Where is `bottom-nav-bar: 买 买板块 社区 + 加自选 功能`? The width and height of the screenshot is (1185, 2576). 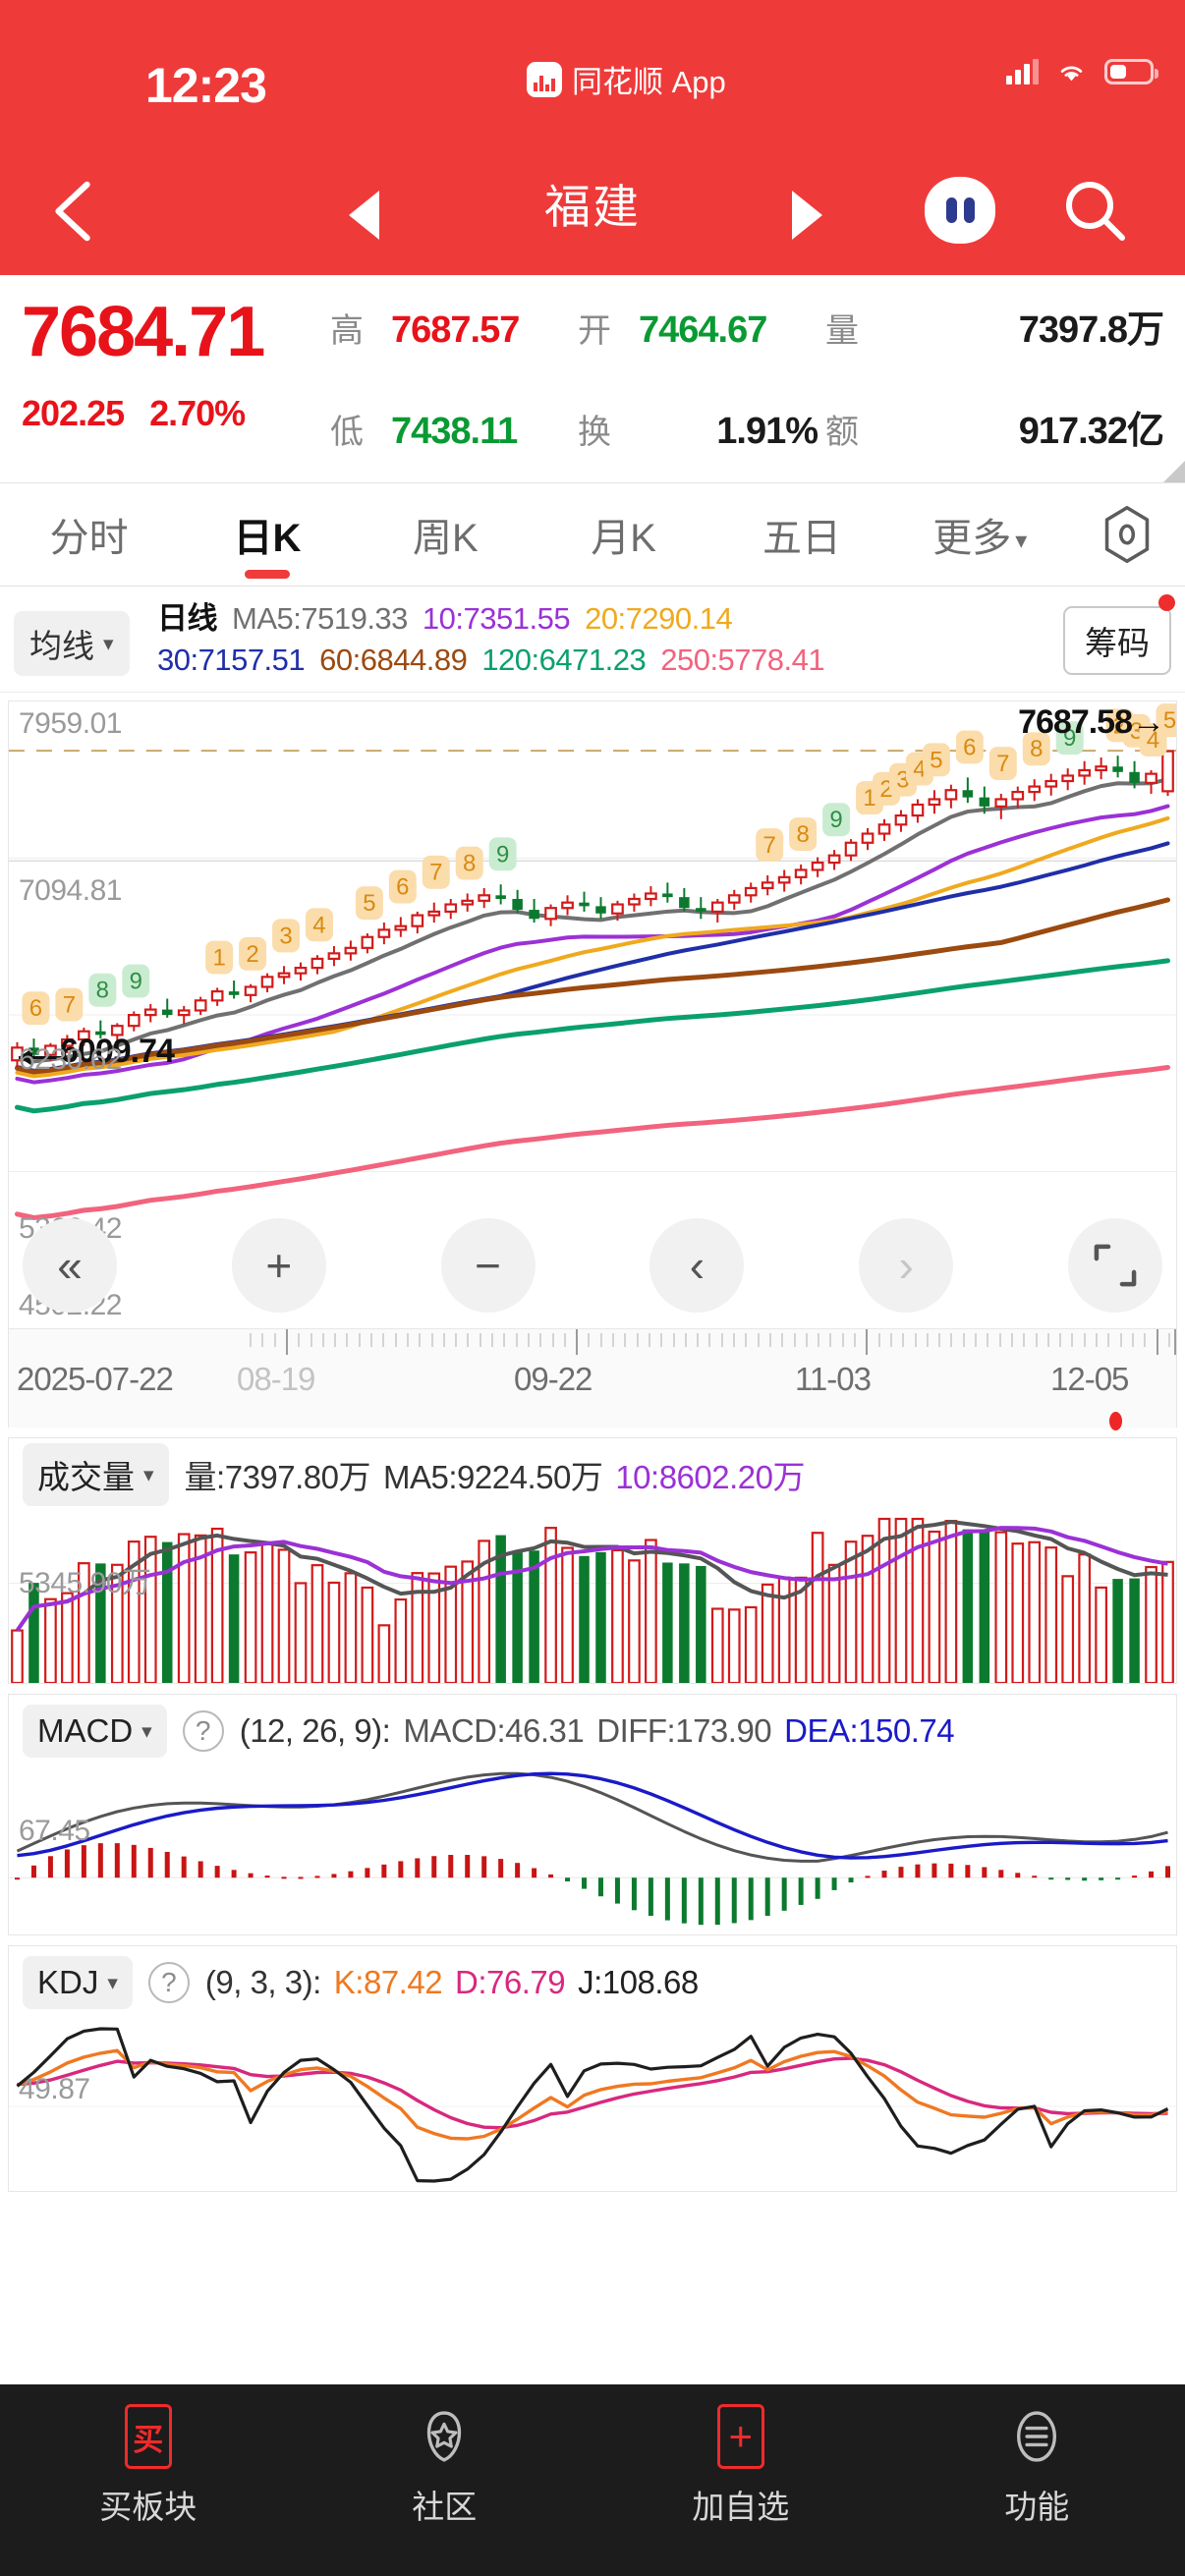 bottom-nav-bar: 买 买板块 社区 + 加自选 功能 is located at coordinates (592, 2480).